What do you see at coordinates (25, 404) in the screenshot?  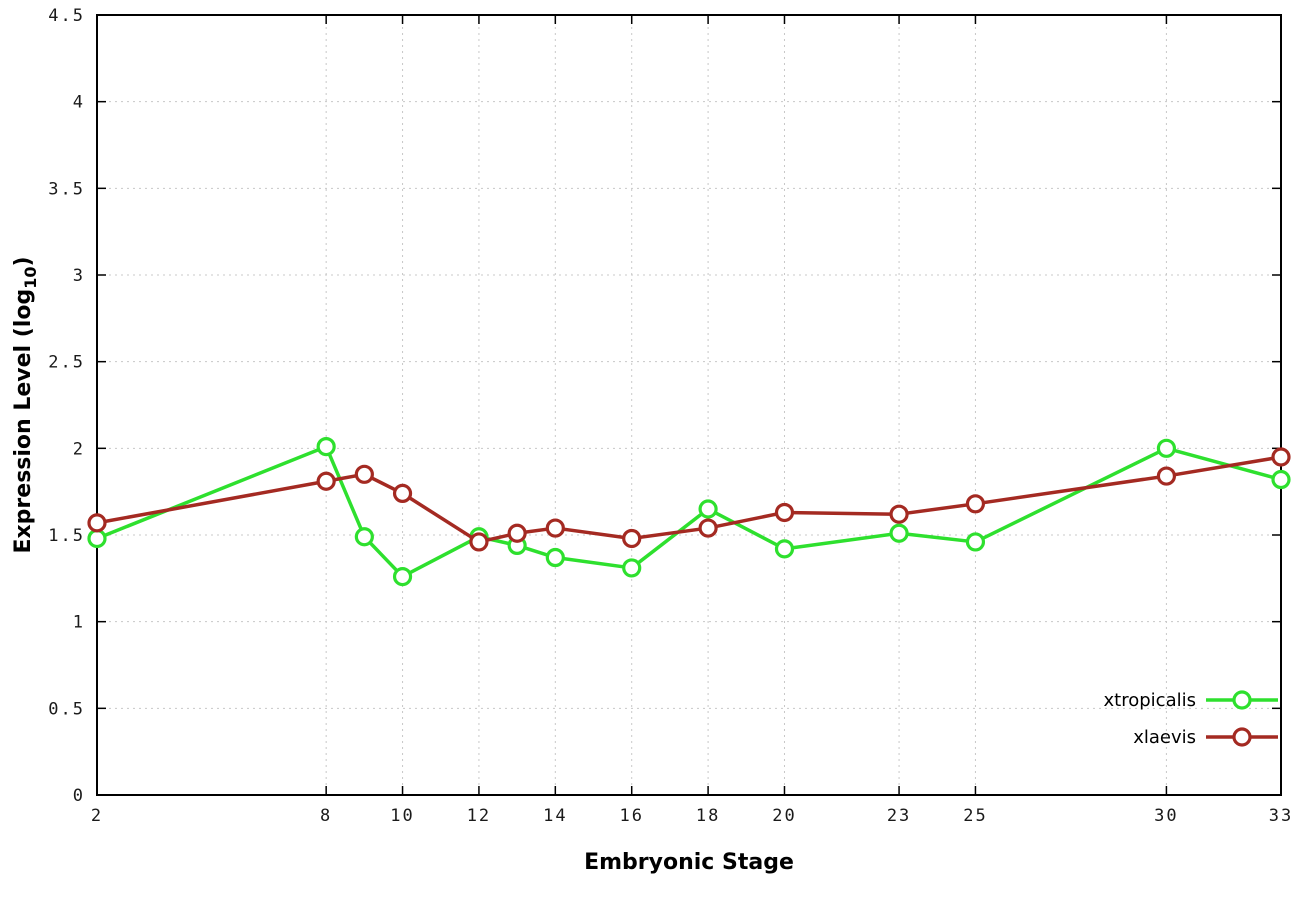 I see `y-axis-title: Expression Level (log10)` at bounding box center [25, 404].